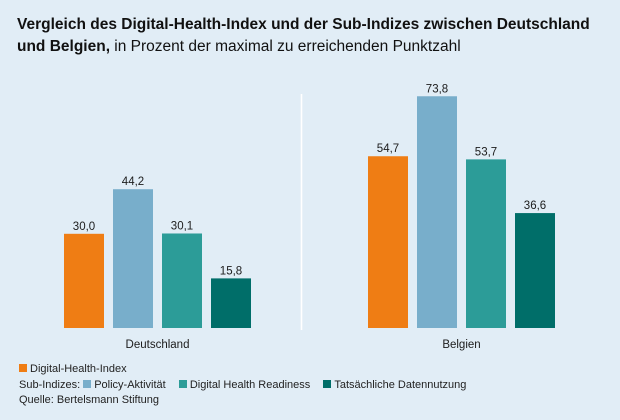 The width and height of the screenshot is (620, 420). What do you see at coordinates (87, 383) in the screenshot?
I see `legend-swatch-policy` at bounding box center [87, 383].